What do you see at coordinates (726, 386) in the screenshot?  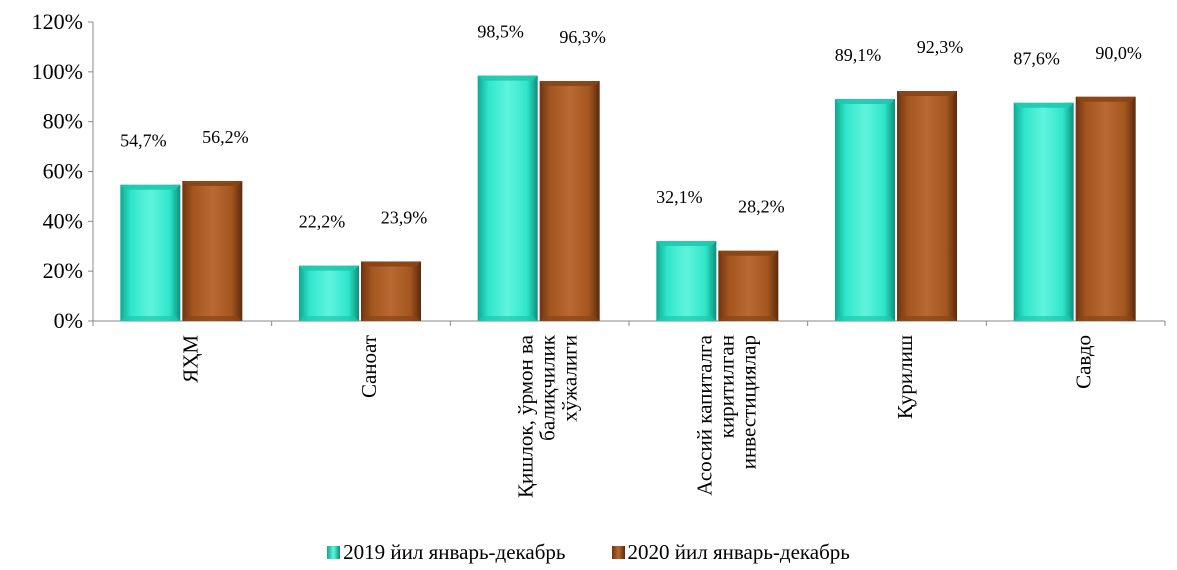 I see `x-category-label-line: киритилган` at bounding box center [726, 386].